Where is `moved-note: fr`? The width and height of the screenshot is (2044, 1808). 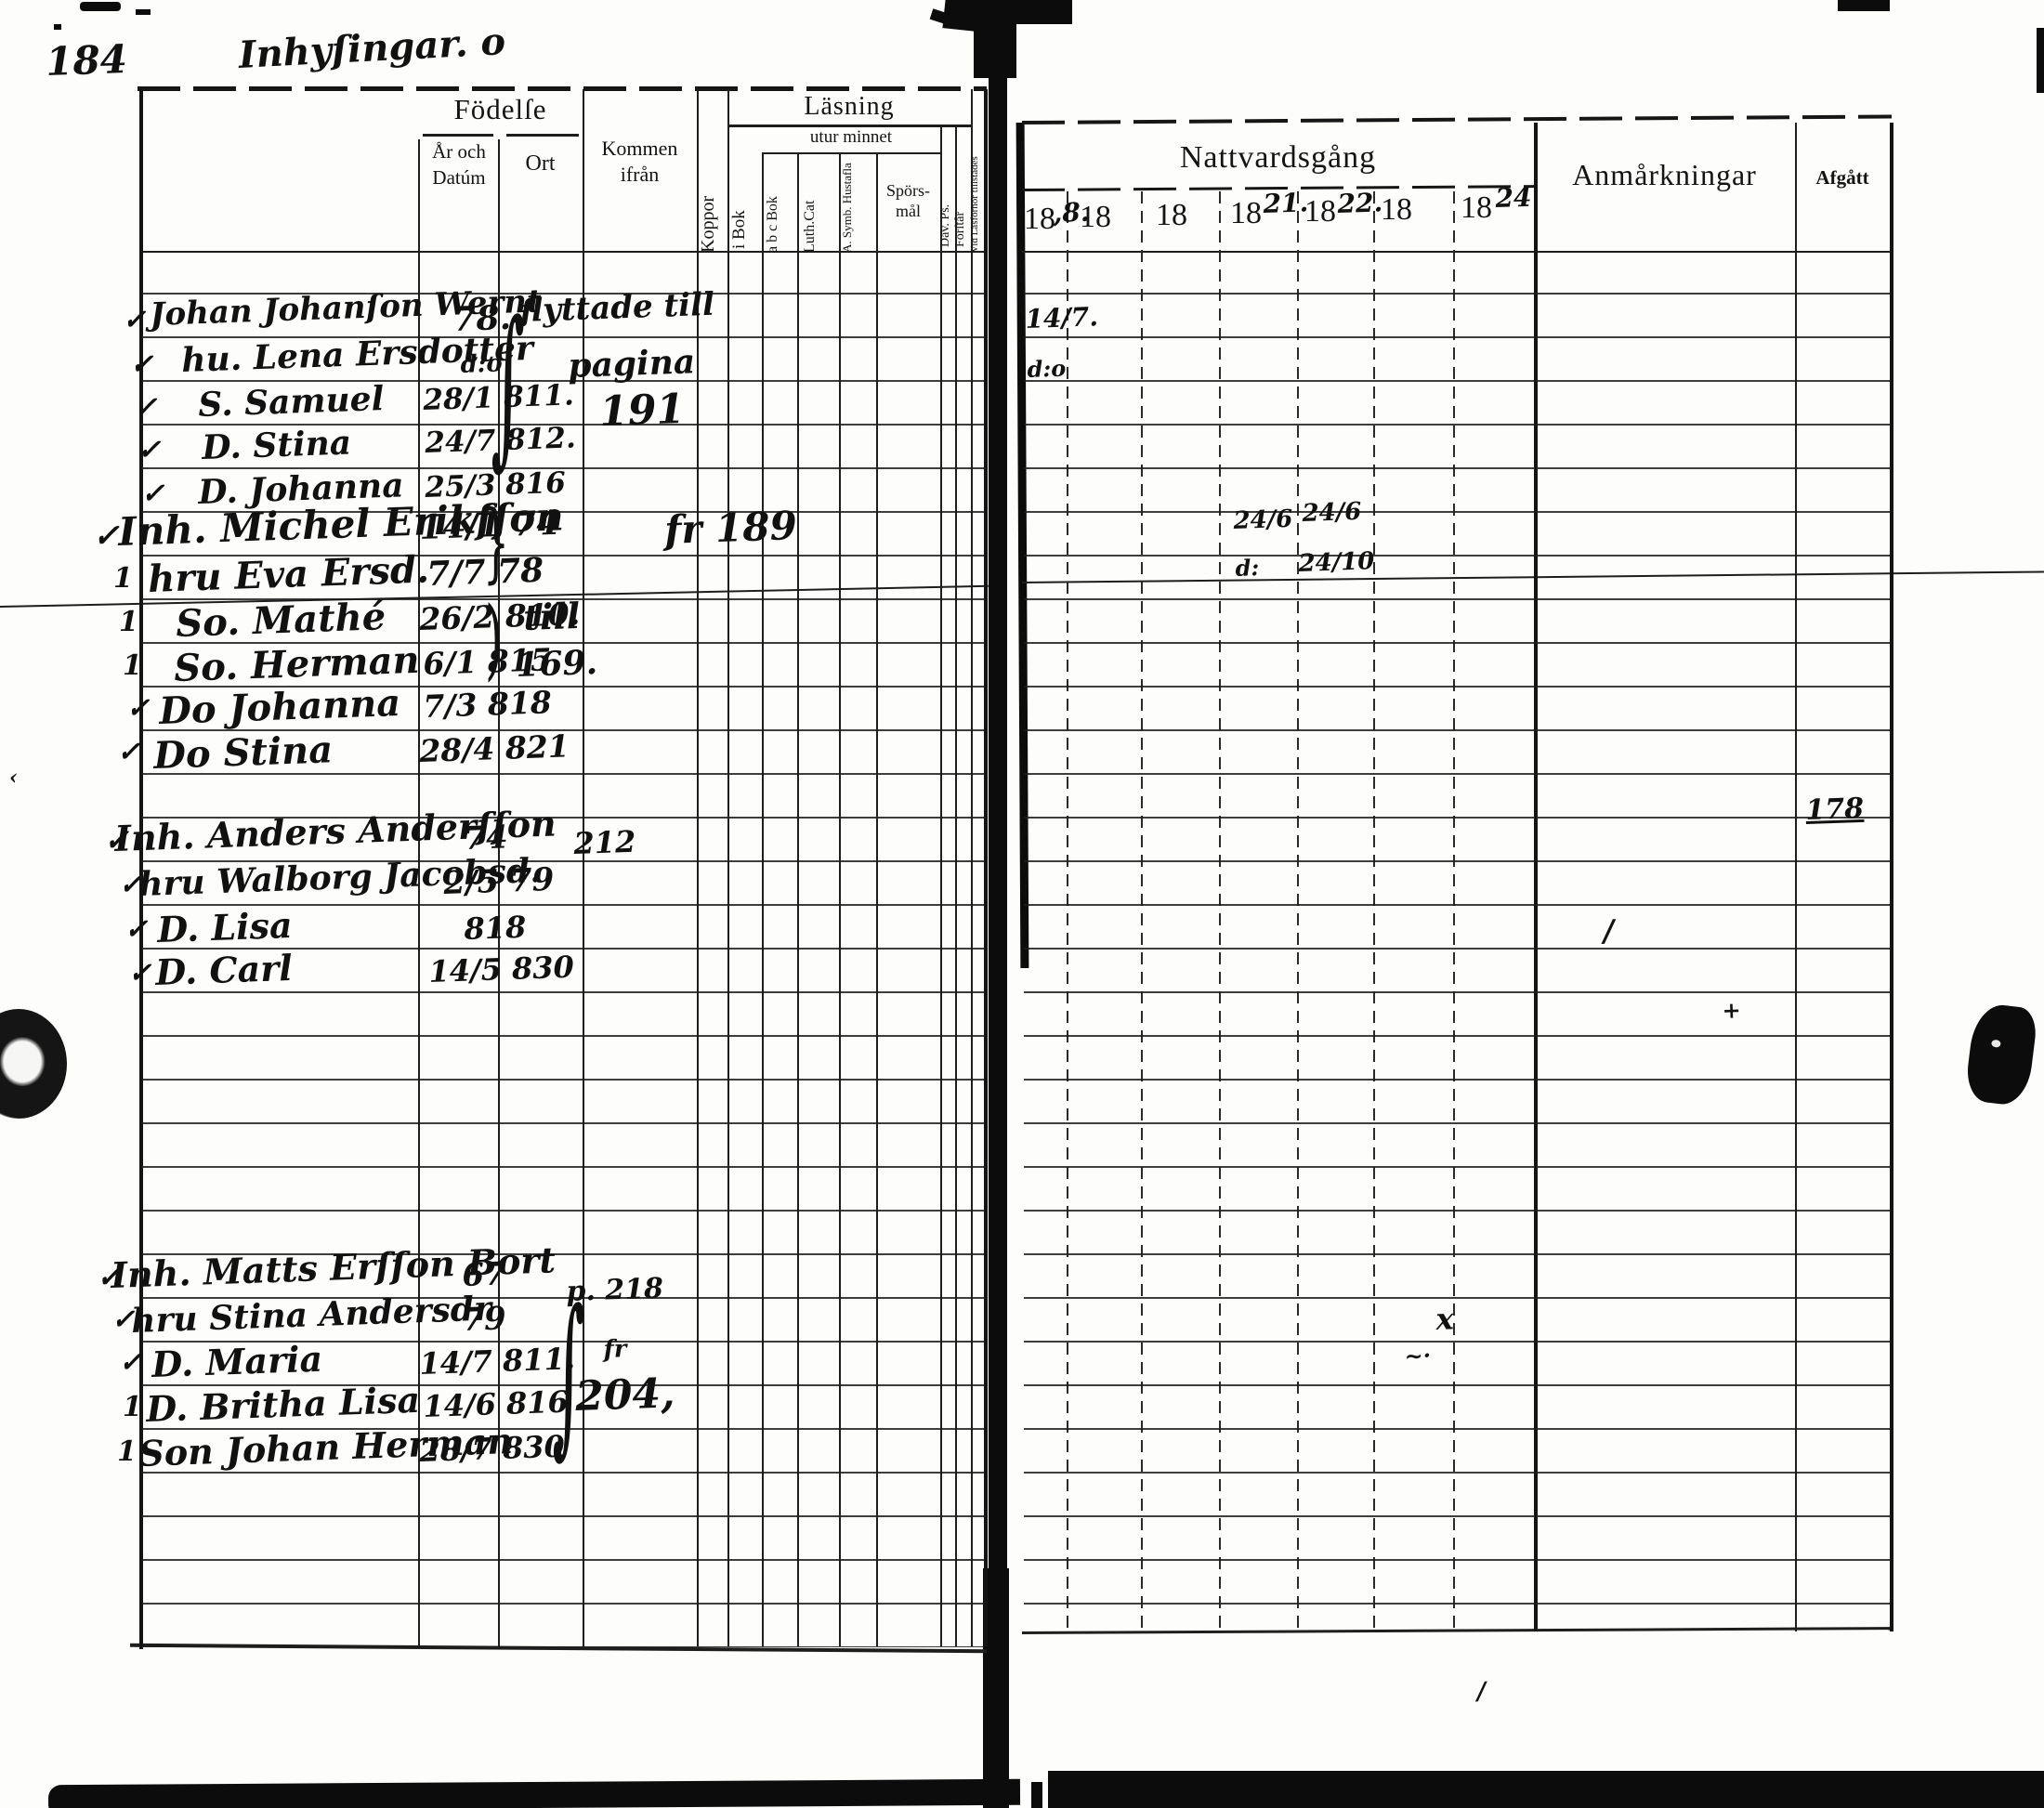
moved-note: fr is located at coordinates (615, 1349).